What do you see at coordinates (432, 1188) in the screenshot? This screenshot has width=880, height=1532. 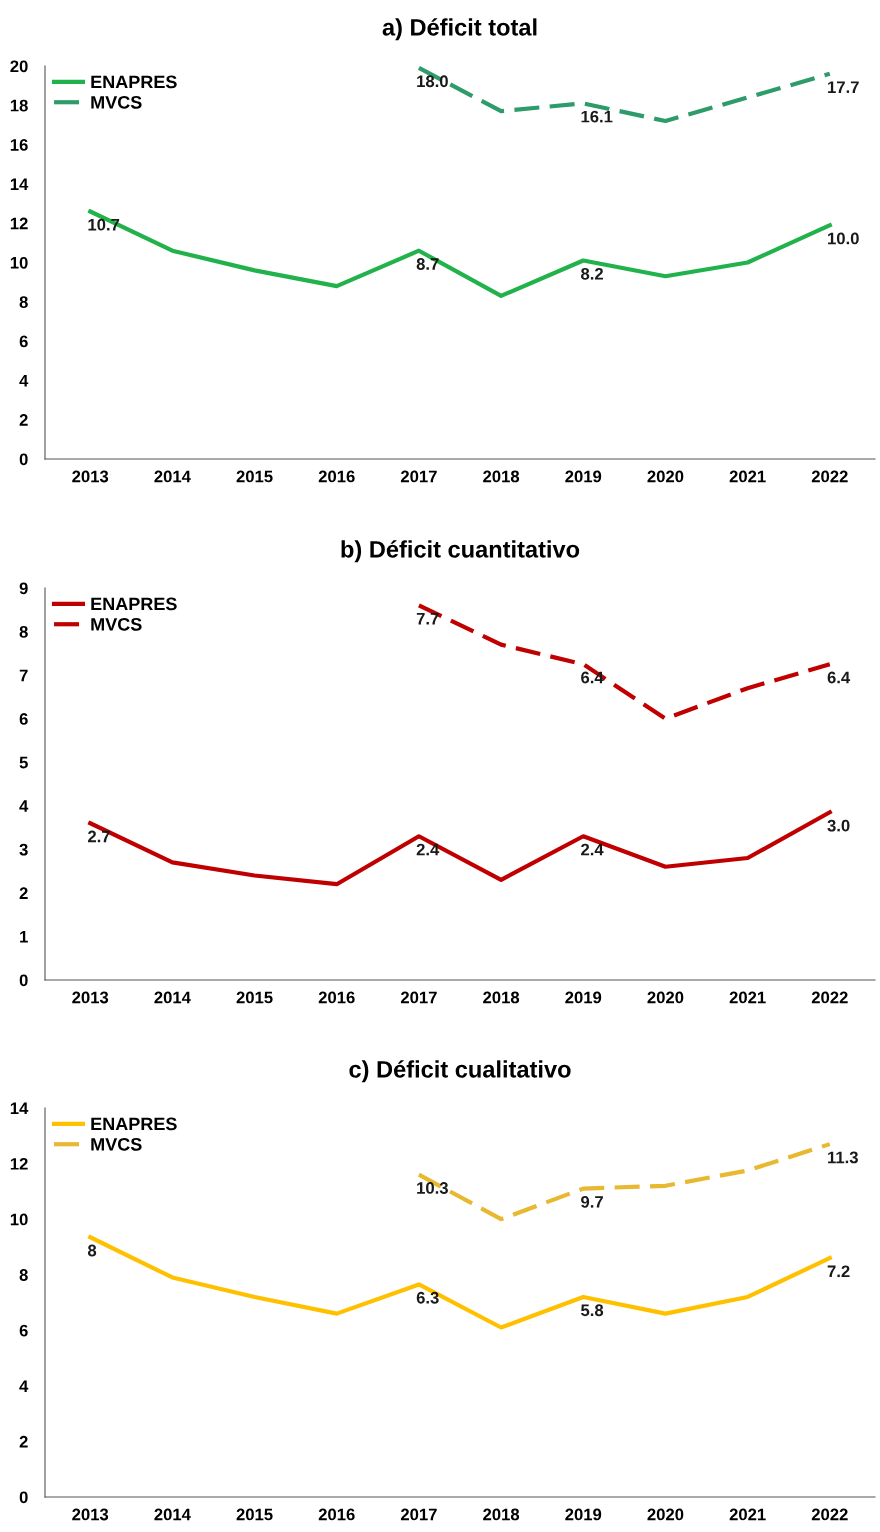 I see `annotation: 10.3` at bounding box center [432, 1188].